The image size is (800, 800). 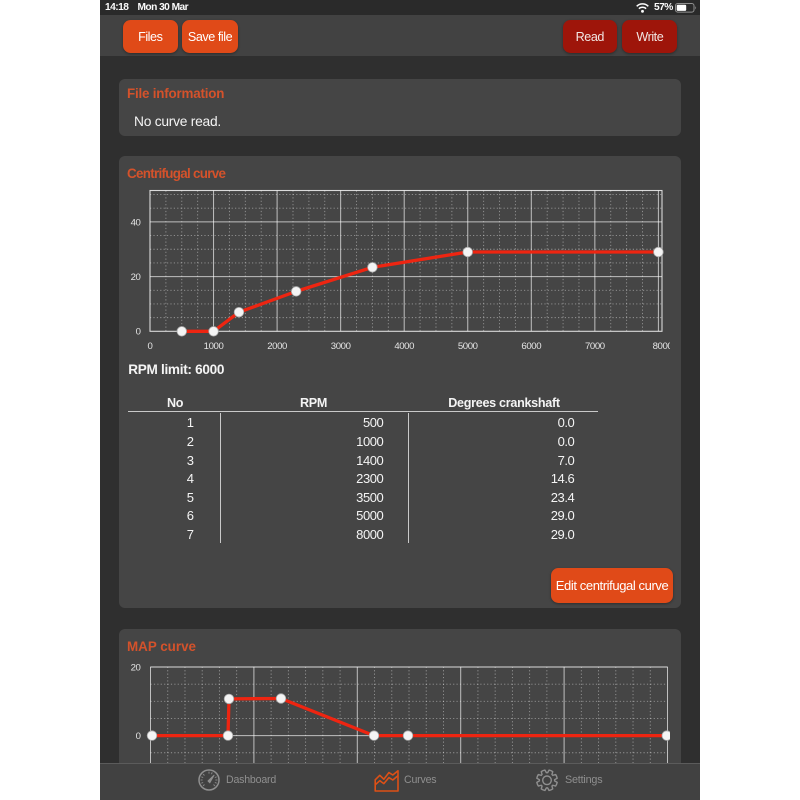 What do you see at coordinates (277, 346) in the screenshot?
I see `svg-text: 2000` at bounding box center [277, 346].